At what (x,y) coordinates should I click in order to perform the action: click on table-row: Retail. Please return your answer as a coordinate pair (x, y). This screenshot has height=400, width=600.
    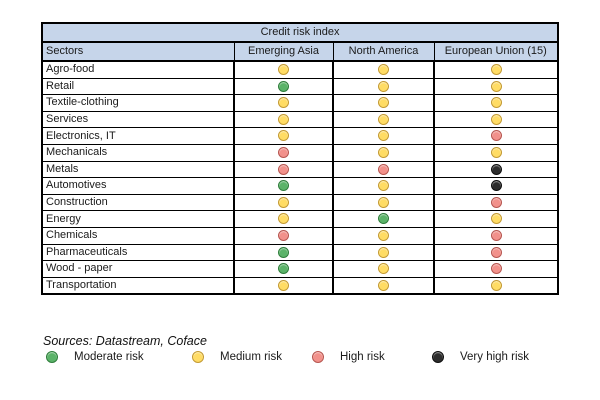
    Looking at the image, I should click on (300, 86).